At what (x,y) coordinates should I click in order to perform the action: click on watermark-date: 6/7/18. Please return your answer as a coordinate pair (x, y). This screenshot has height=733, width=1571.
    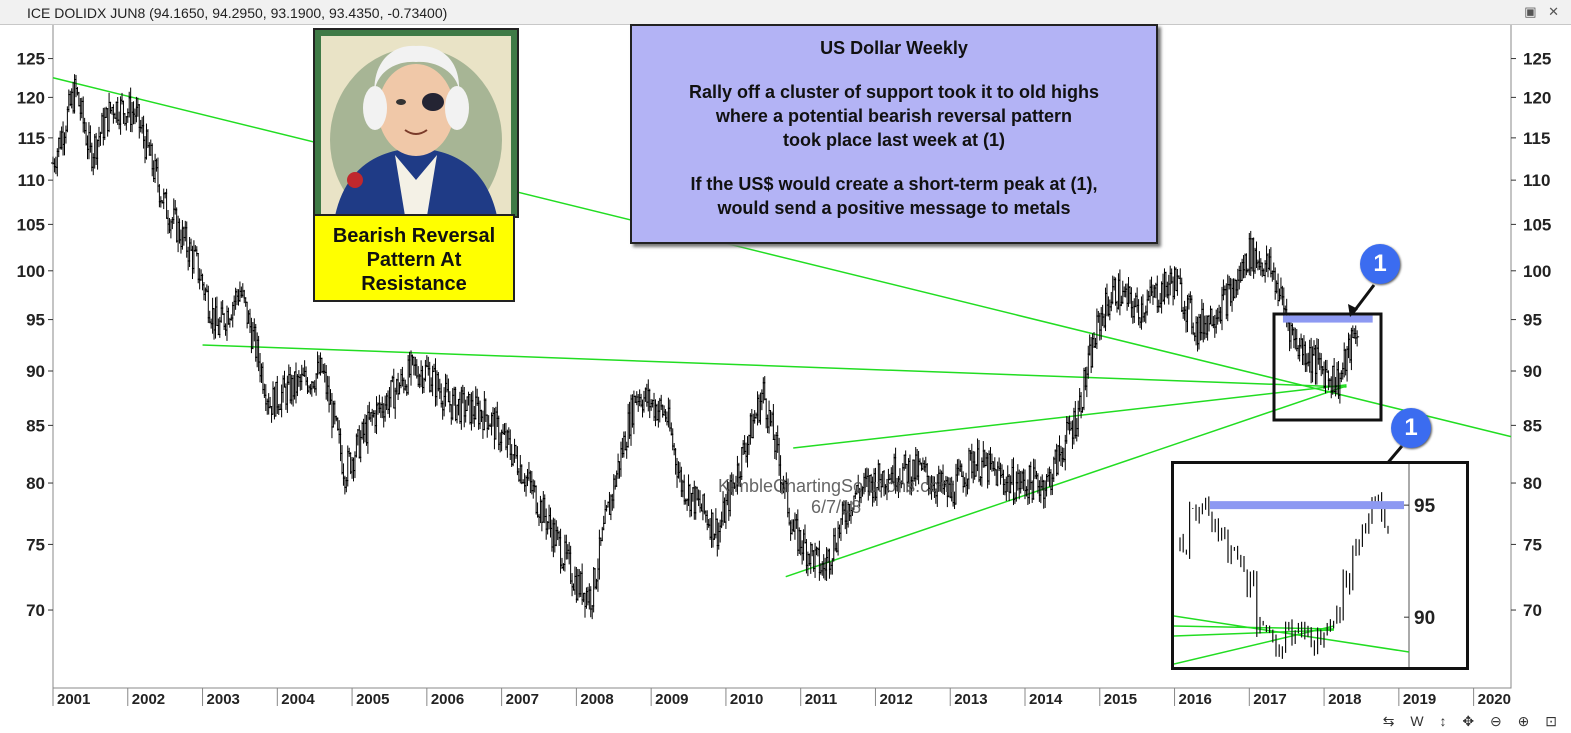
    Looking at the image, I should click on (836, 507).